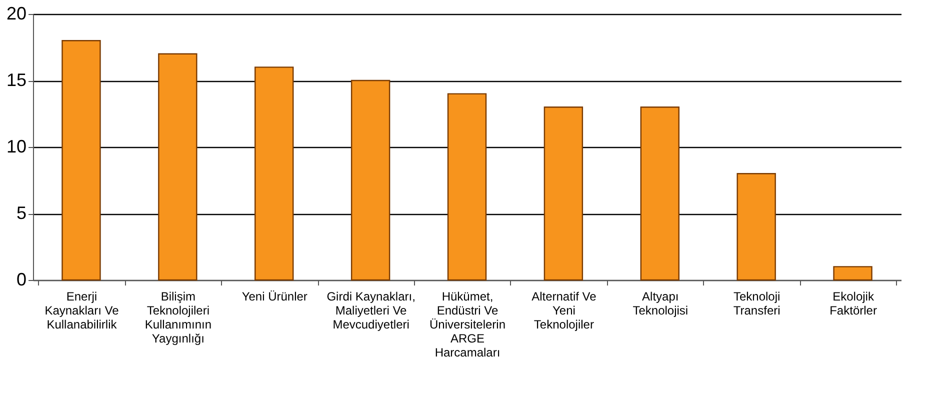  I want to click on y-tick-label: 5, so click(21, 213).